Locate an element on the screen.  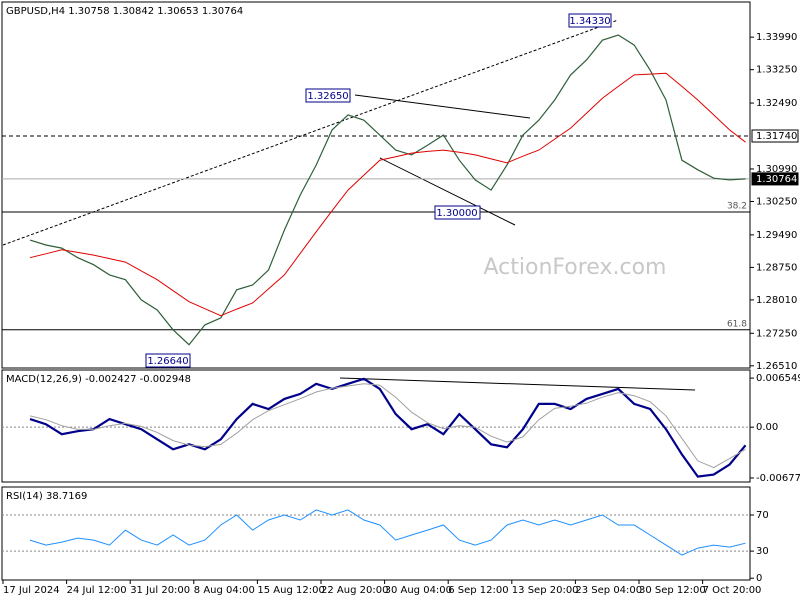
x-tick-label: 23 Sep 04:00 is located at coordinates (608, 590).